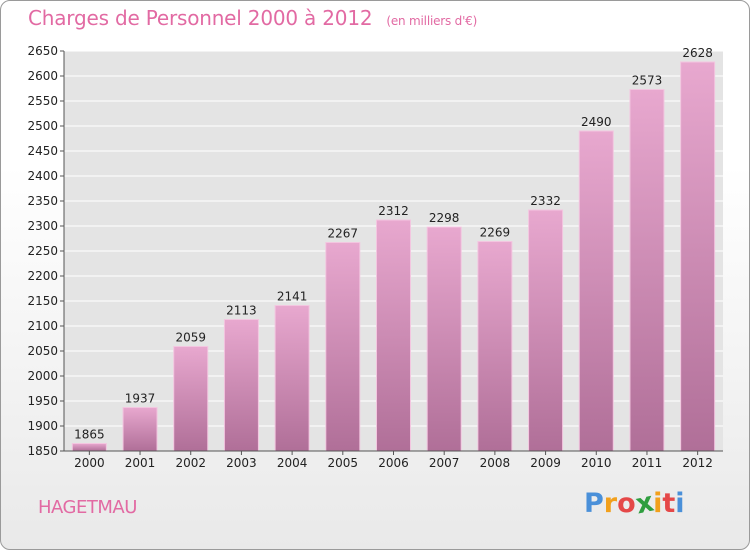 Image resolution: width=750 pixels, height=550 pixels. What do you see at coordinates (545, 463) in the screenshot?
I see `x-tick-label: 2009` at bounding box center [545, 463].